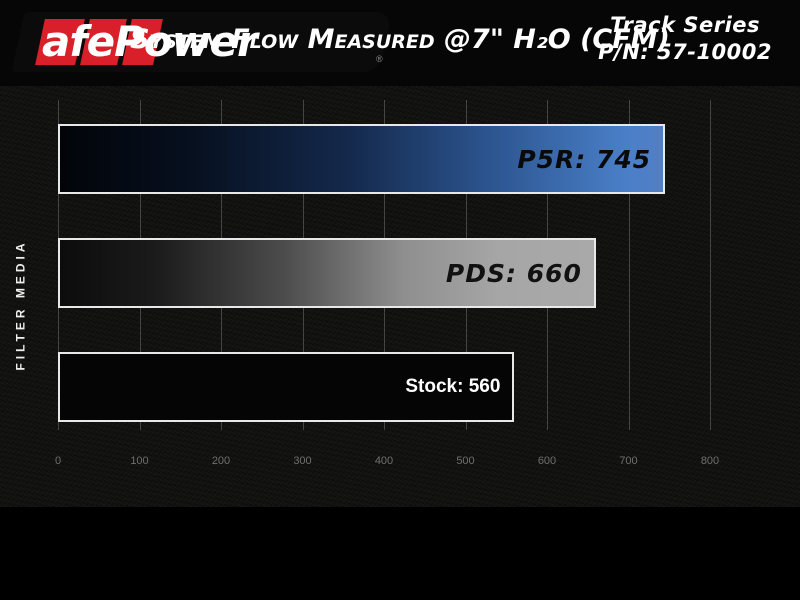 The height and width of the screenshot is (600, 800). Describe the element at coordinates (58, 461) in the screenshot. I see `x-tick-label: 0` at that location.